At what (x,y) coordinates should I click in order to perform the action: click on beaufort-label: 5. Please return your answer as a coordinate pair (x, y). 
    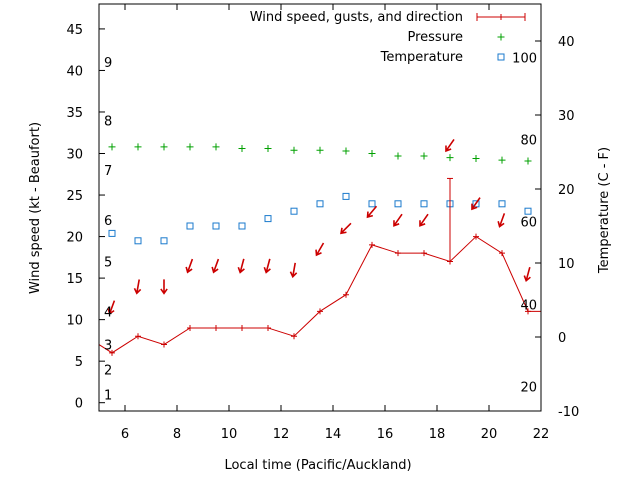
    Looking at the image, I should click on (108, 262).